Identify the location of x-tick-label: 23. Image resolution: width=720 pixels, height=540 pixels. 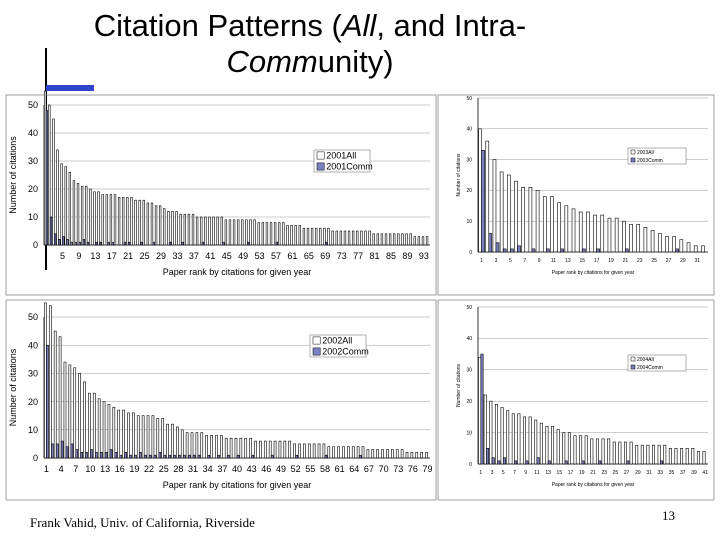
(640, 261).